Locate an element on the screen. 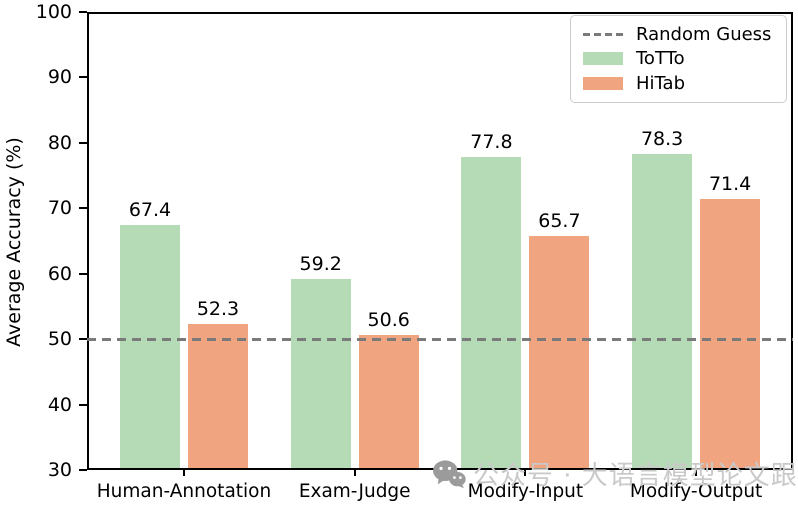 This screenshot has height=515, width=798. x-tick-label: Modify-Output is located at coordinates (696, 491).